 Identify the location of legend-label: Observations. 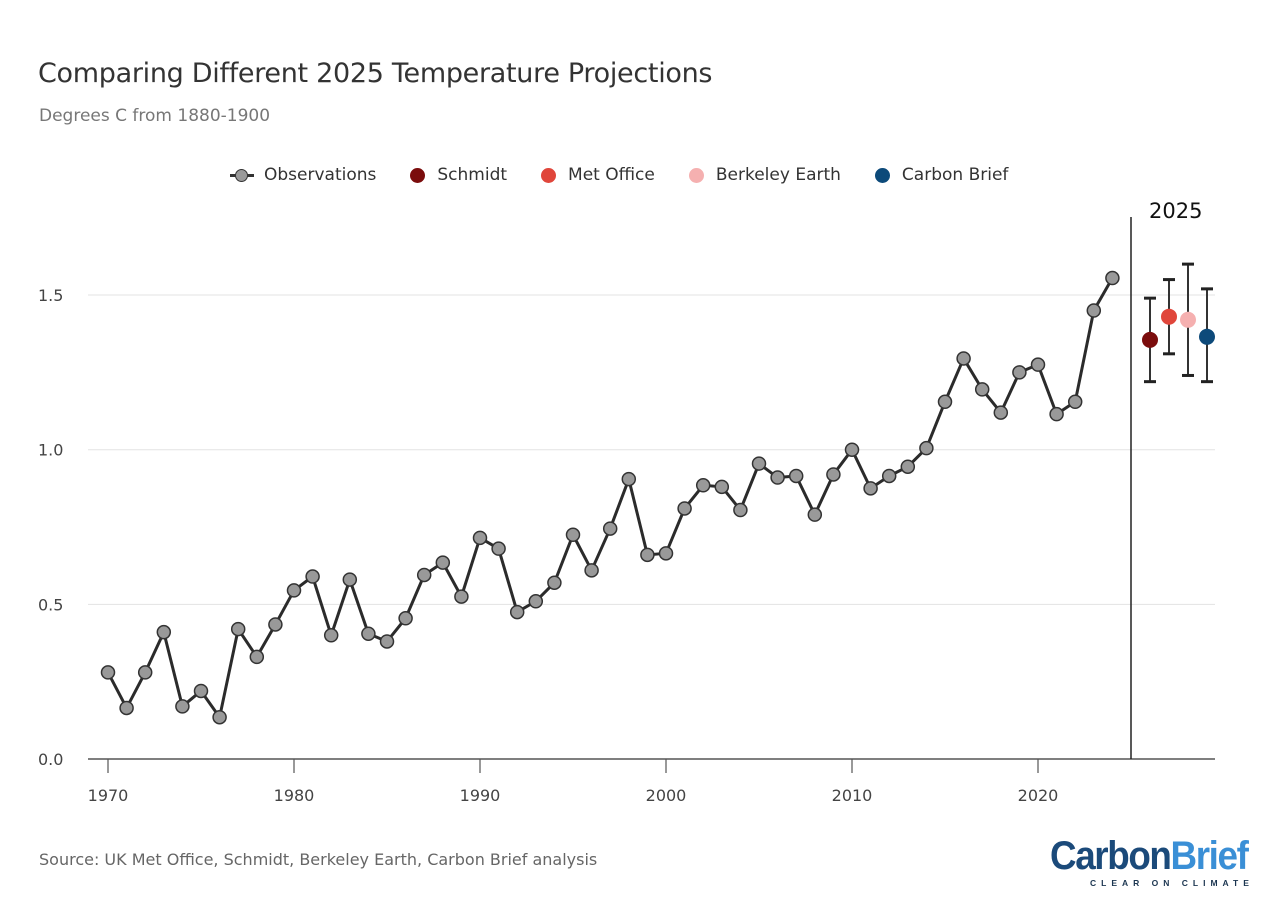
(320, 175).